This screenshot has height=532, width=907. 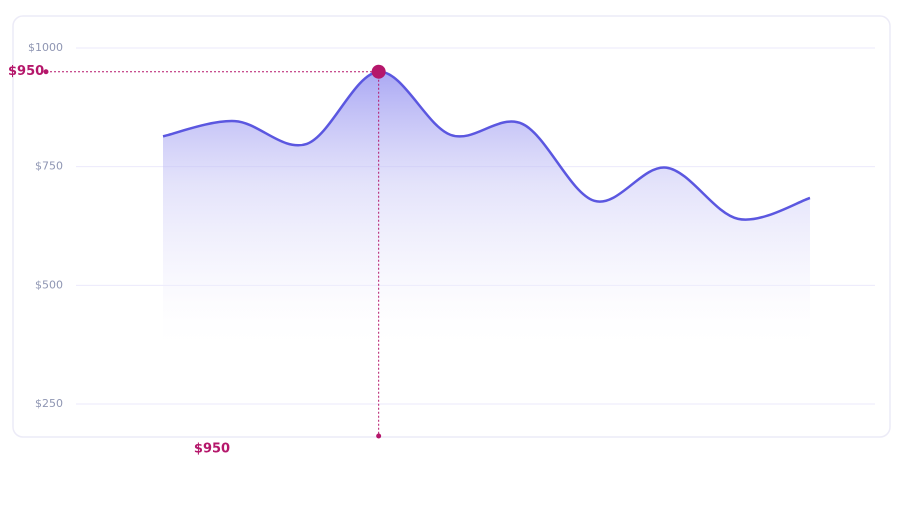 What do you see at coordinates (26, 71) in the screenshot?
I see `highlight-y-label: $950` at bounding box center [26, 71].